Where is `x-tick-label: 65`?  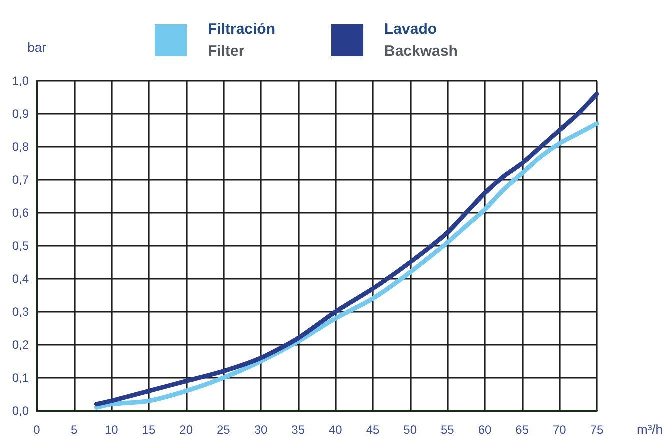
x-tick-label: 65 is located at coordinates (523, 429).